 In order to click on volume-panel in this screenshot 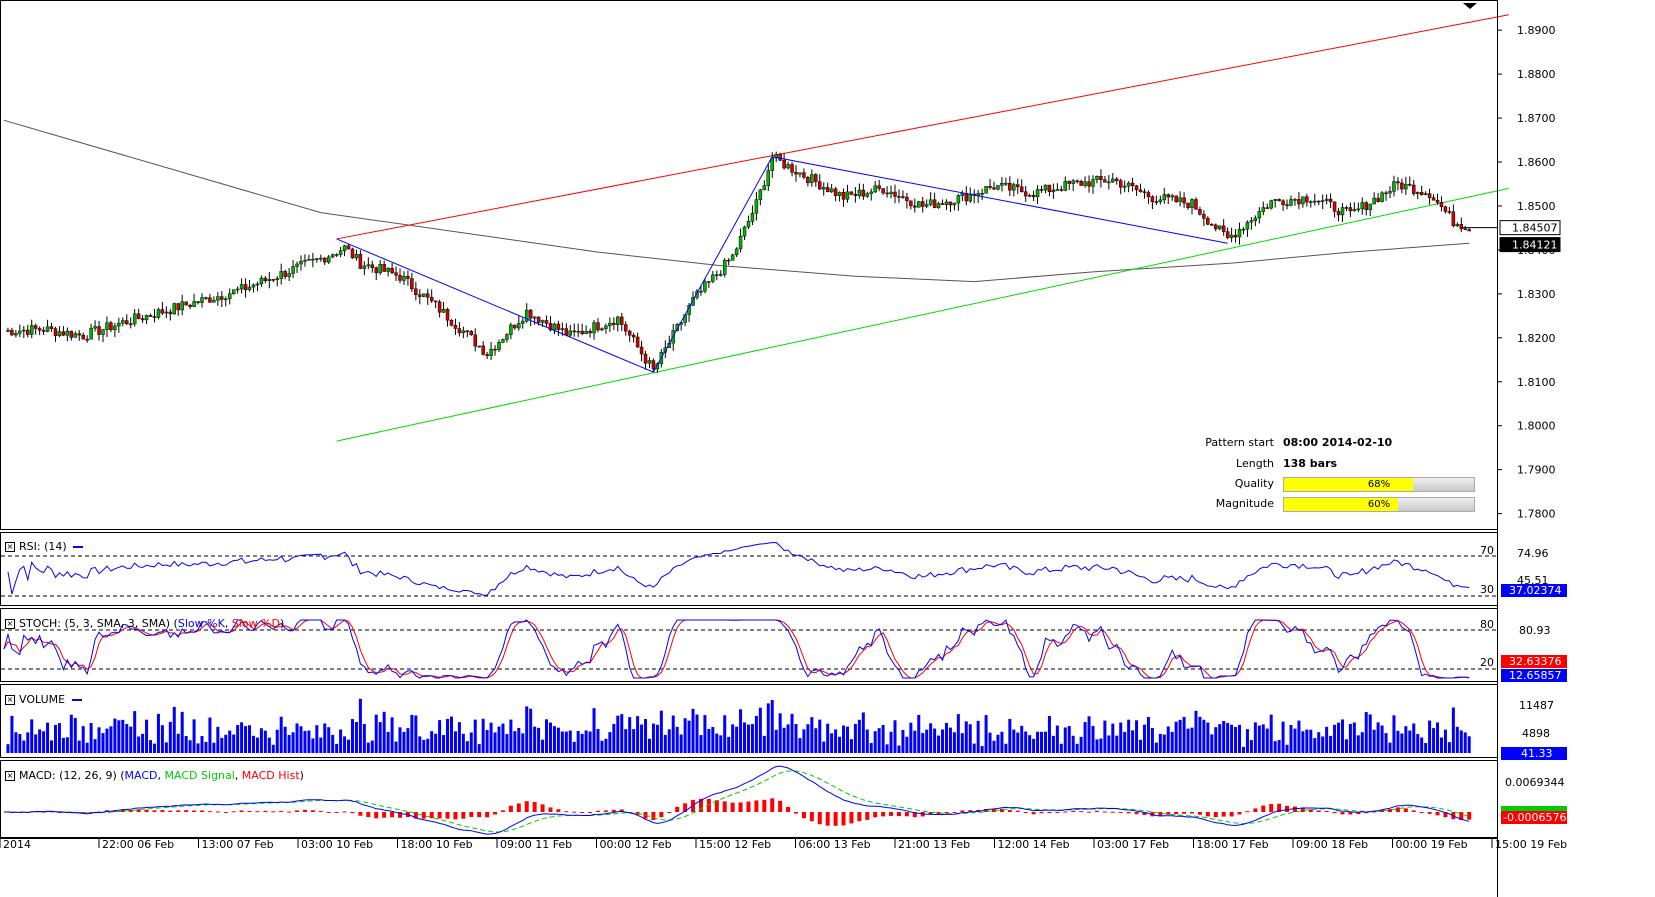, I will do `click(749, 721)`.